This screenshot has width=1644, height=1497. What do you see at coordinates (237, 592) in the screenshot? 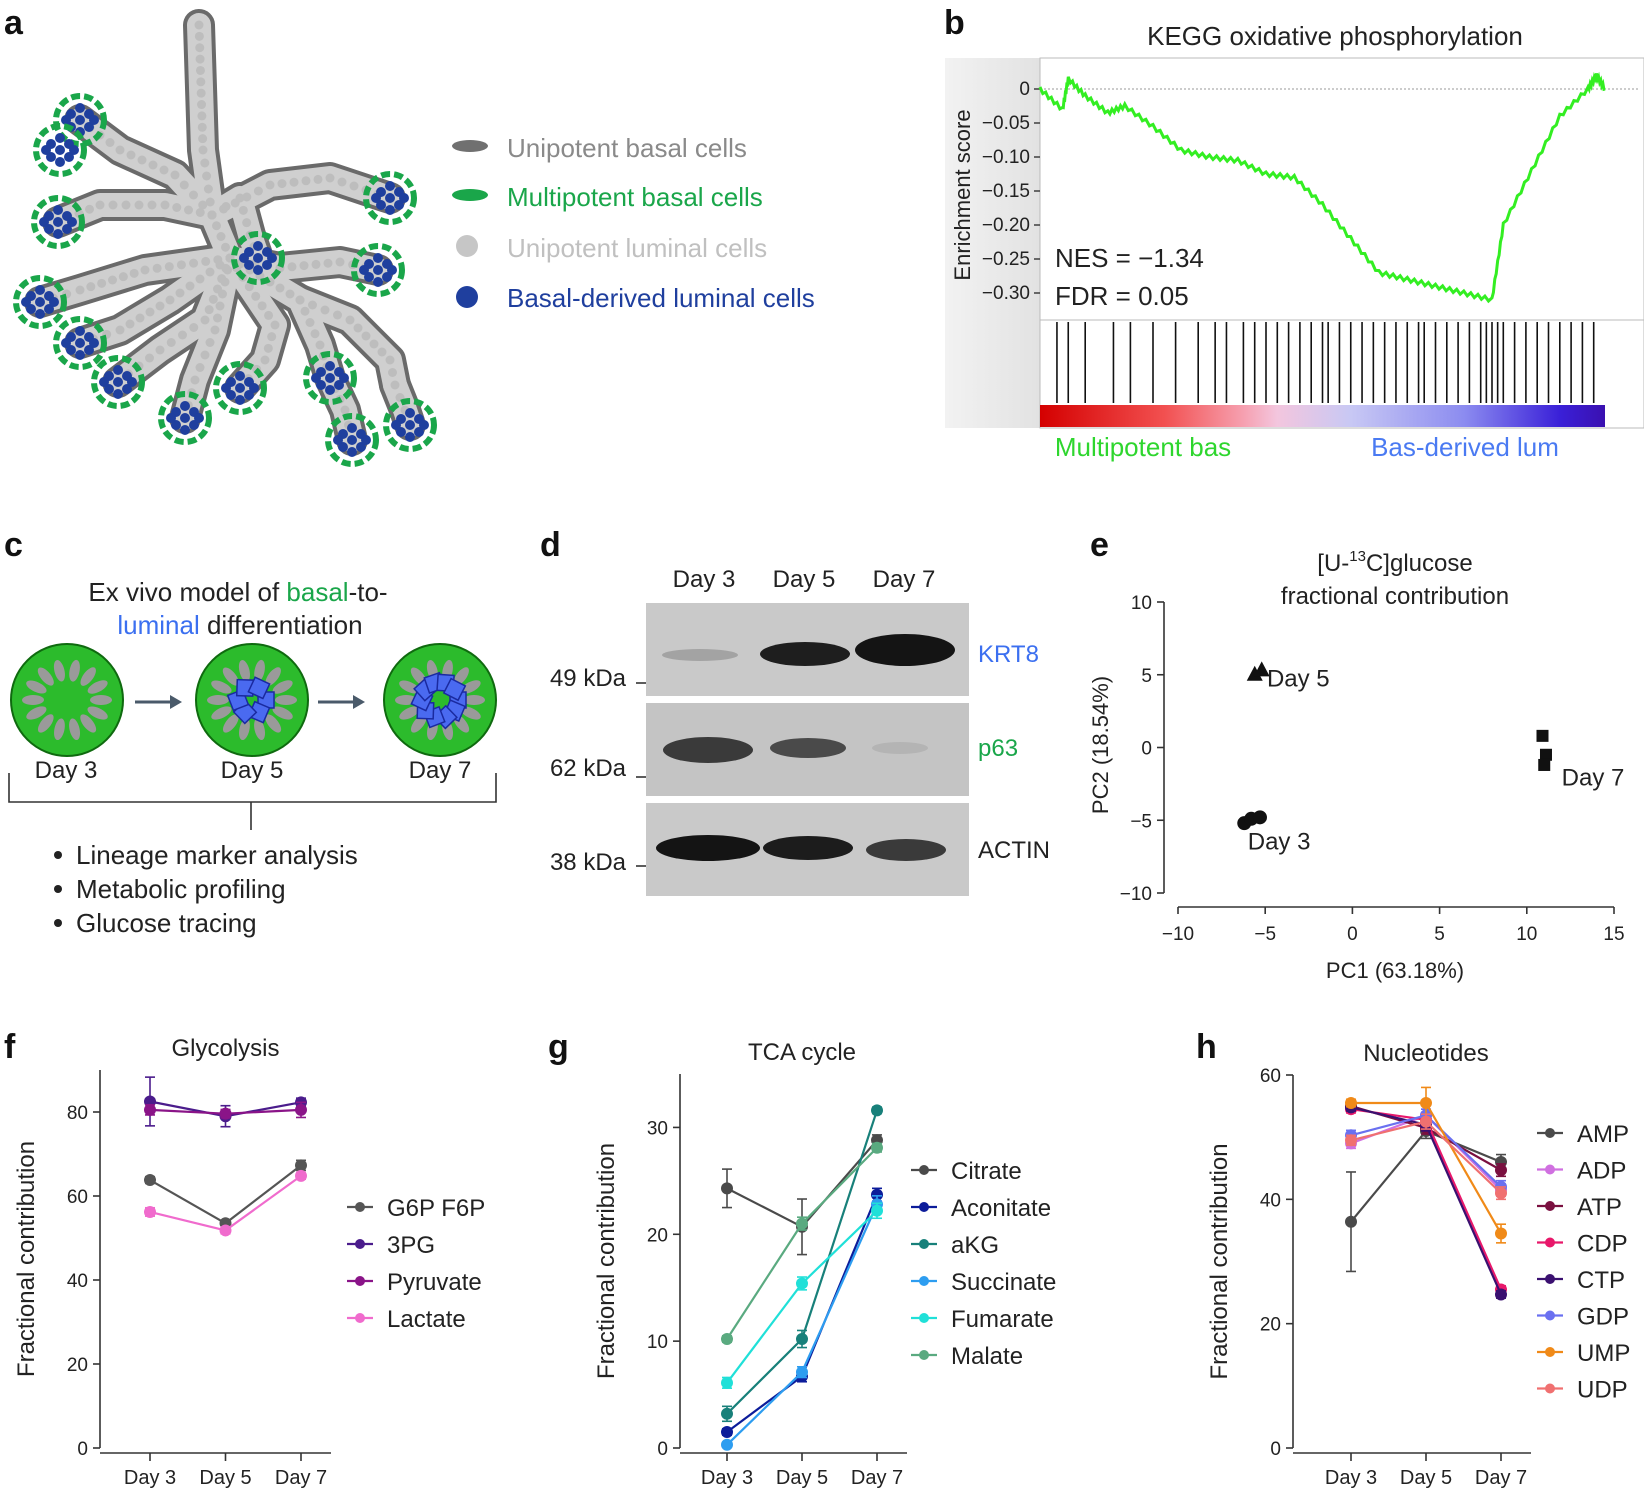
I see `ex-vivo-title-line1: Ex vivo model of basal-to-` at bounding box center [237, 592].